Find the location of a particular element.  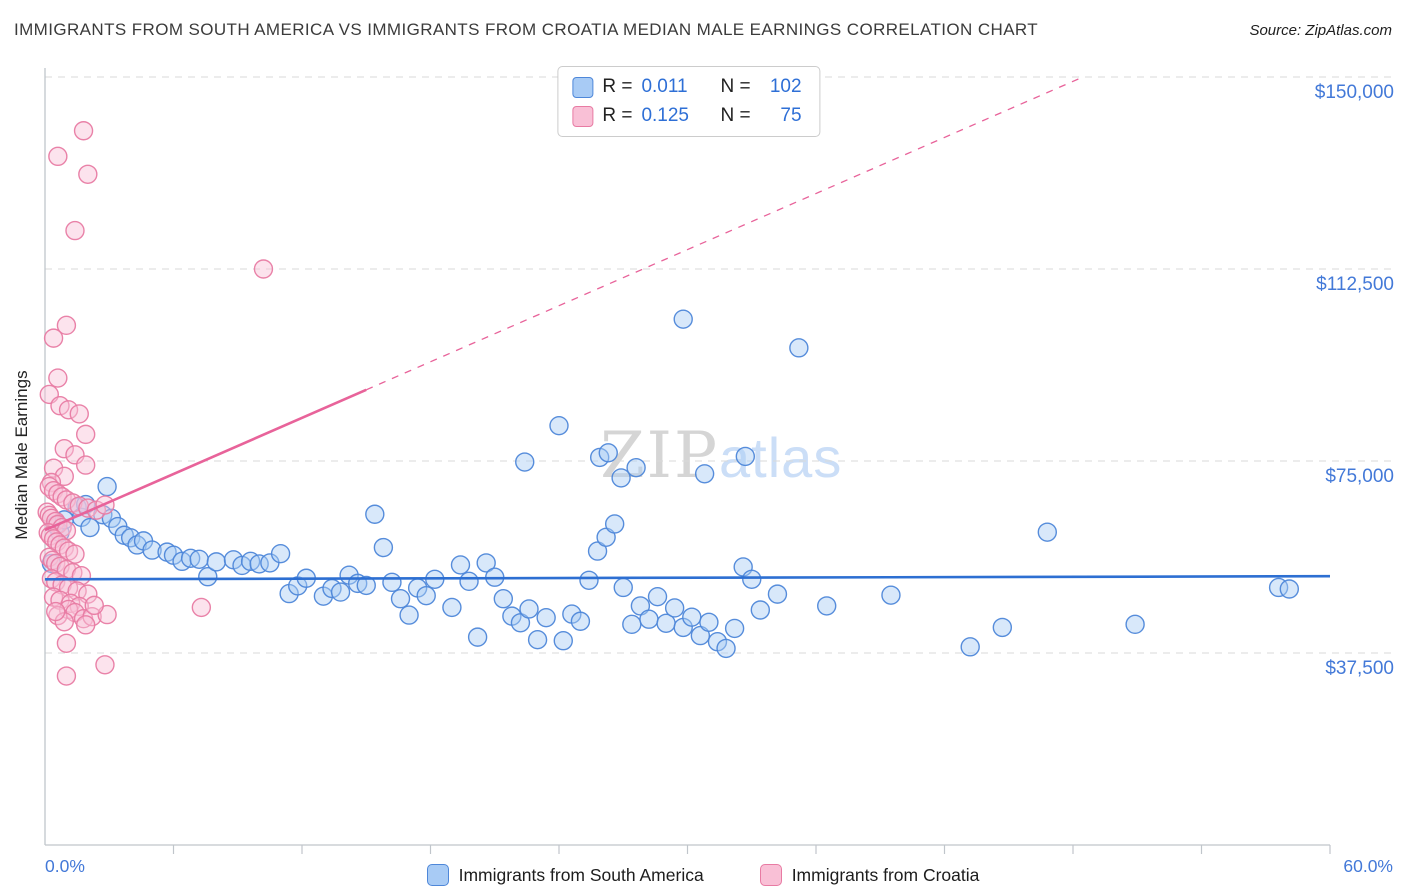

x-min-label: 0.0% is located at coordinates (65, 866).